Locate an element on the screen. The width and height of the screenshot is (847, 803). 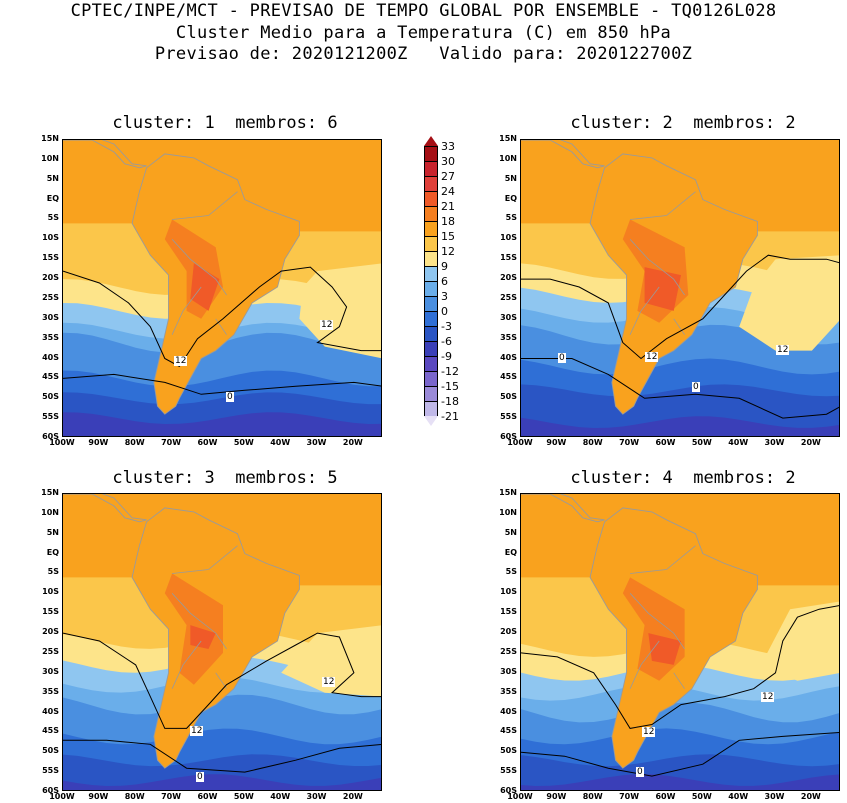
longitude-tick-label: 40W is located at coordinates (738, 442).